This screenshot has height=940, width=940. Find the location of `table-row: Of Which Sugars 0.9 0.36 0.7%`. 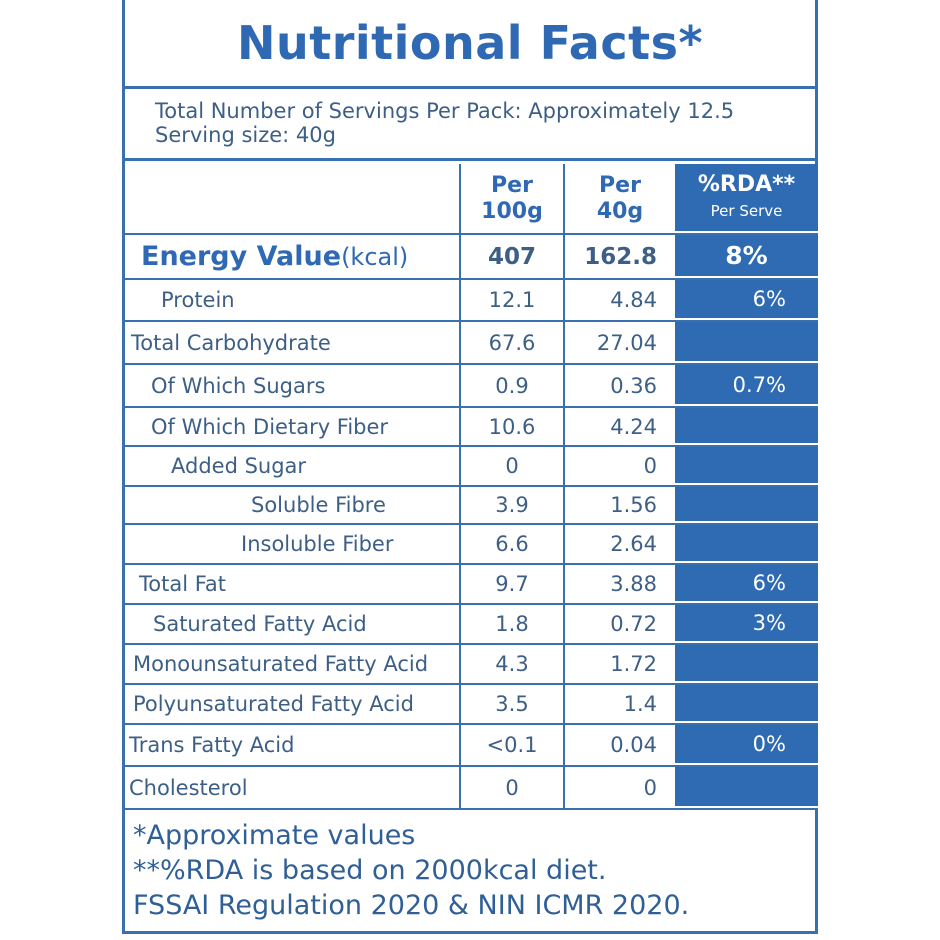

table-row: Of Which Sugars 0.9 0.36 0.7% is located at coordinates (471, 386).